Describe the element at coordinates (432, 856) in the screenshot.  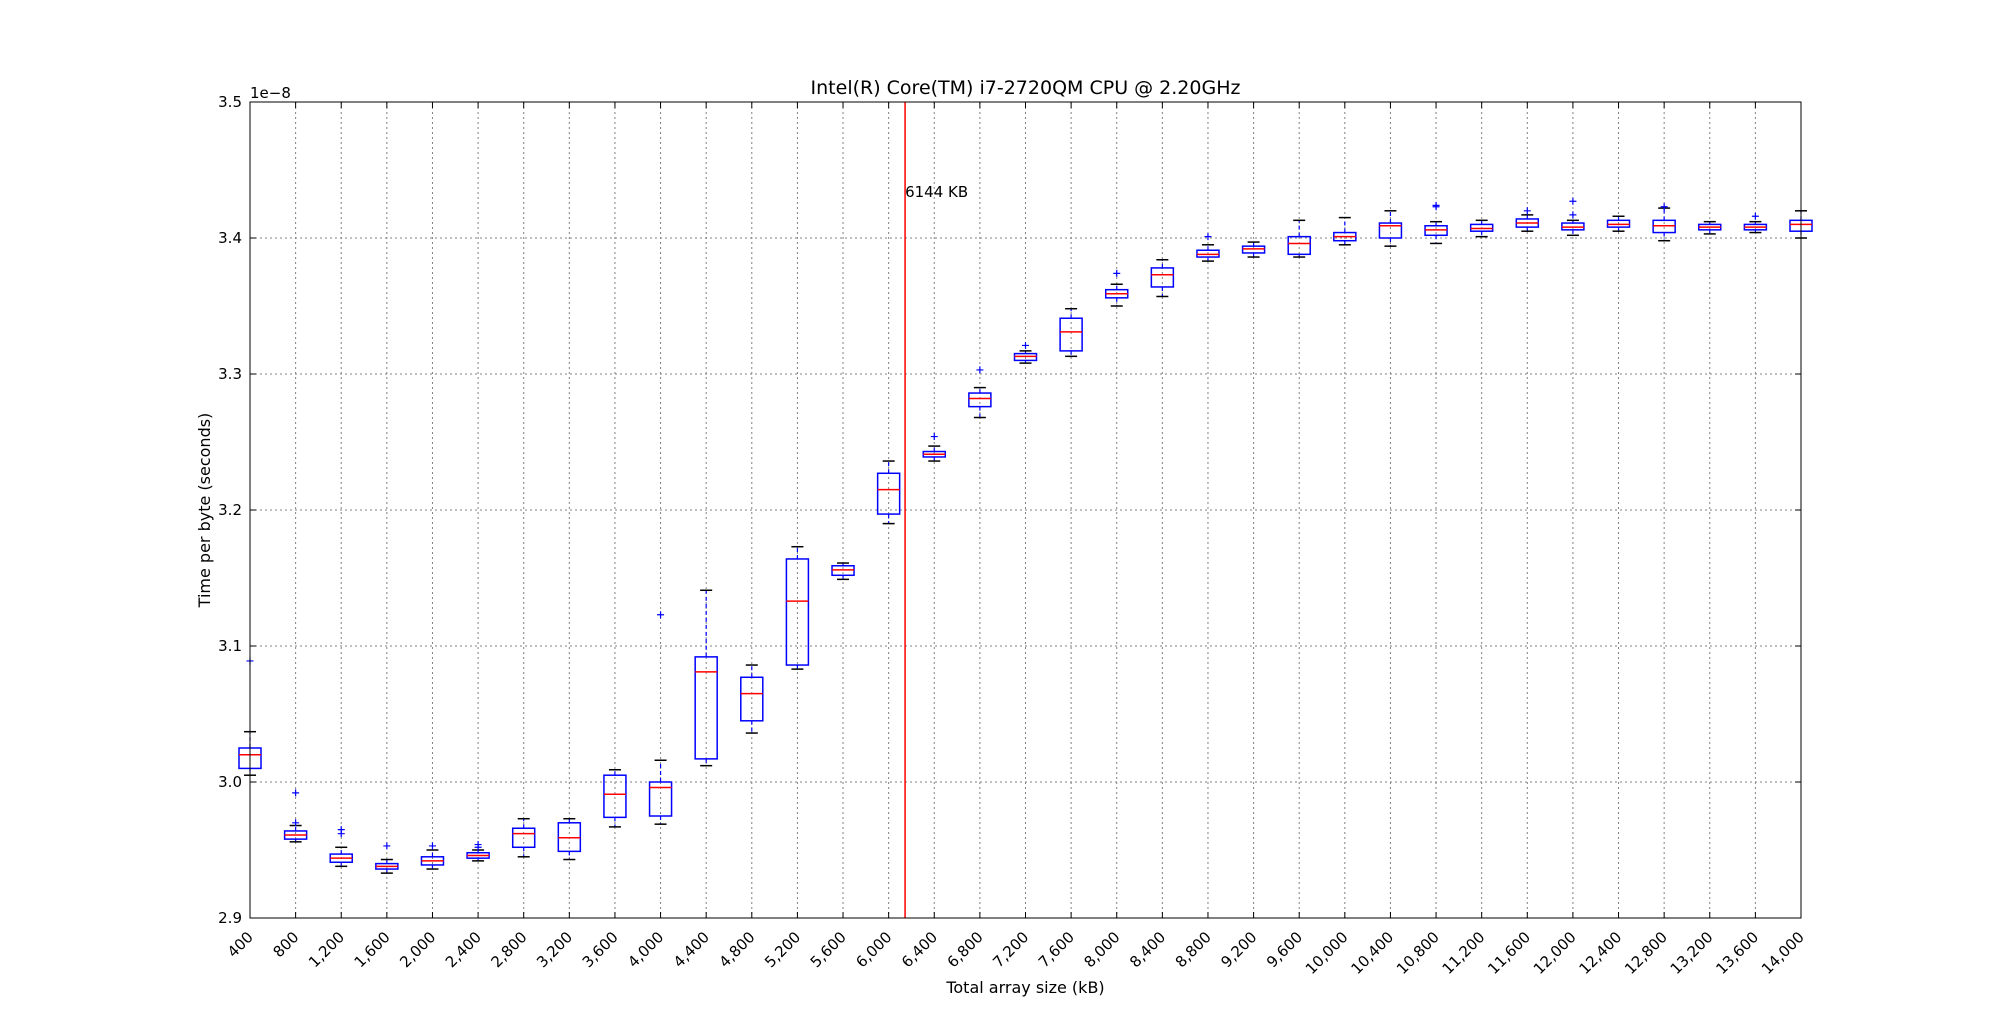
I see `box-2000` at that location.